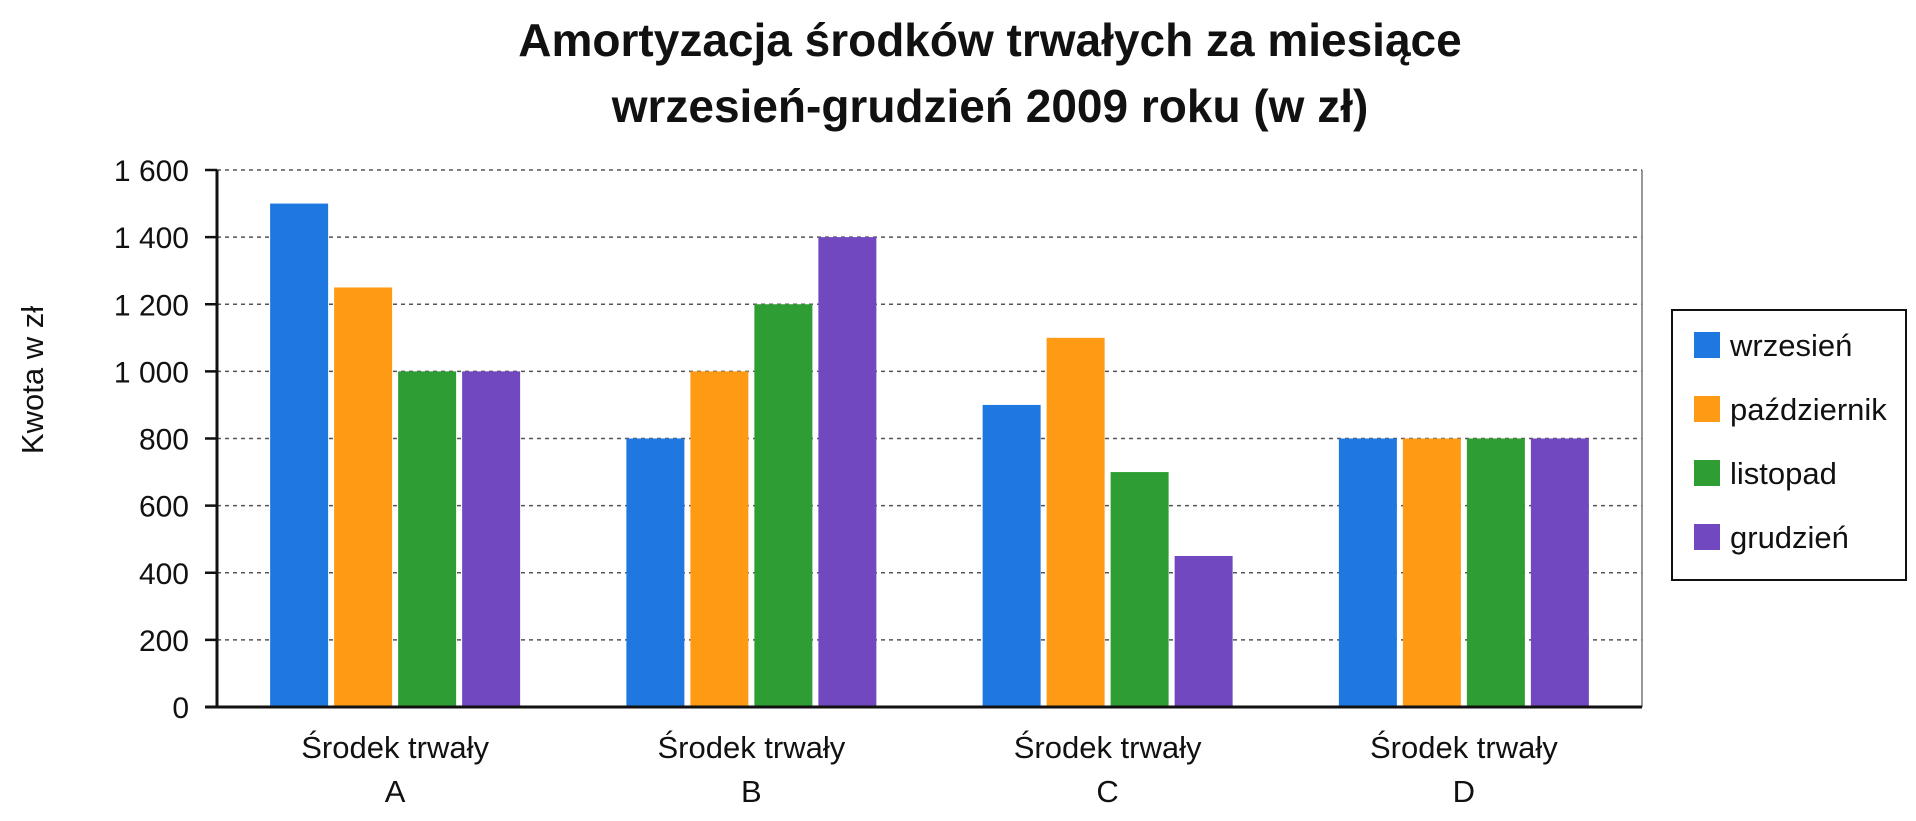 The width and height of the screenshot is (1916, 821). I want to click on y-tick-label-6: 1 200, so click(151, 305).